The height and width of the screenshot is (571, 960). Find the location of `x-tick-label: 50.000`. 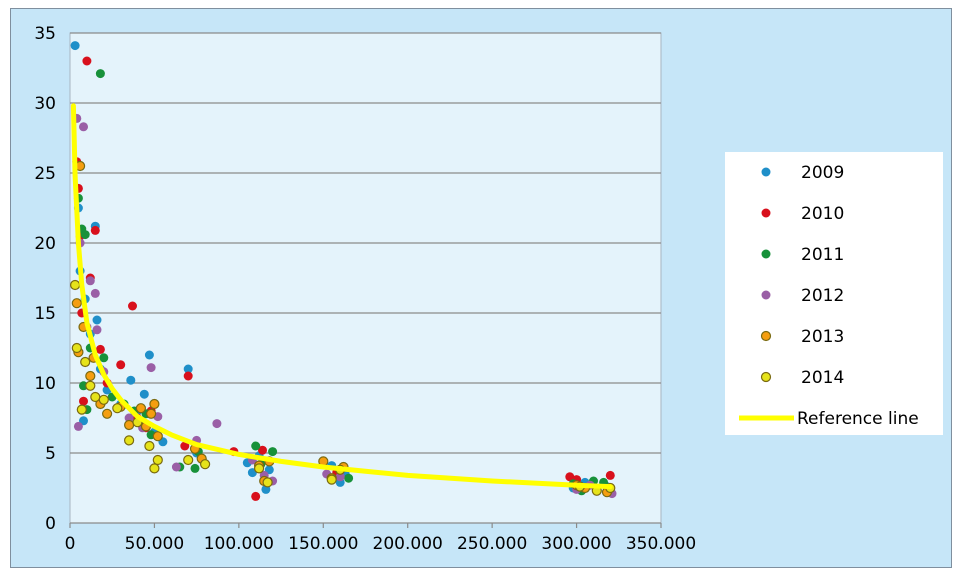

x-tick-label: 50.000 is located at coordinates (154, 544).